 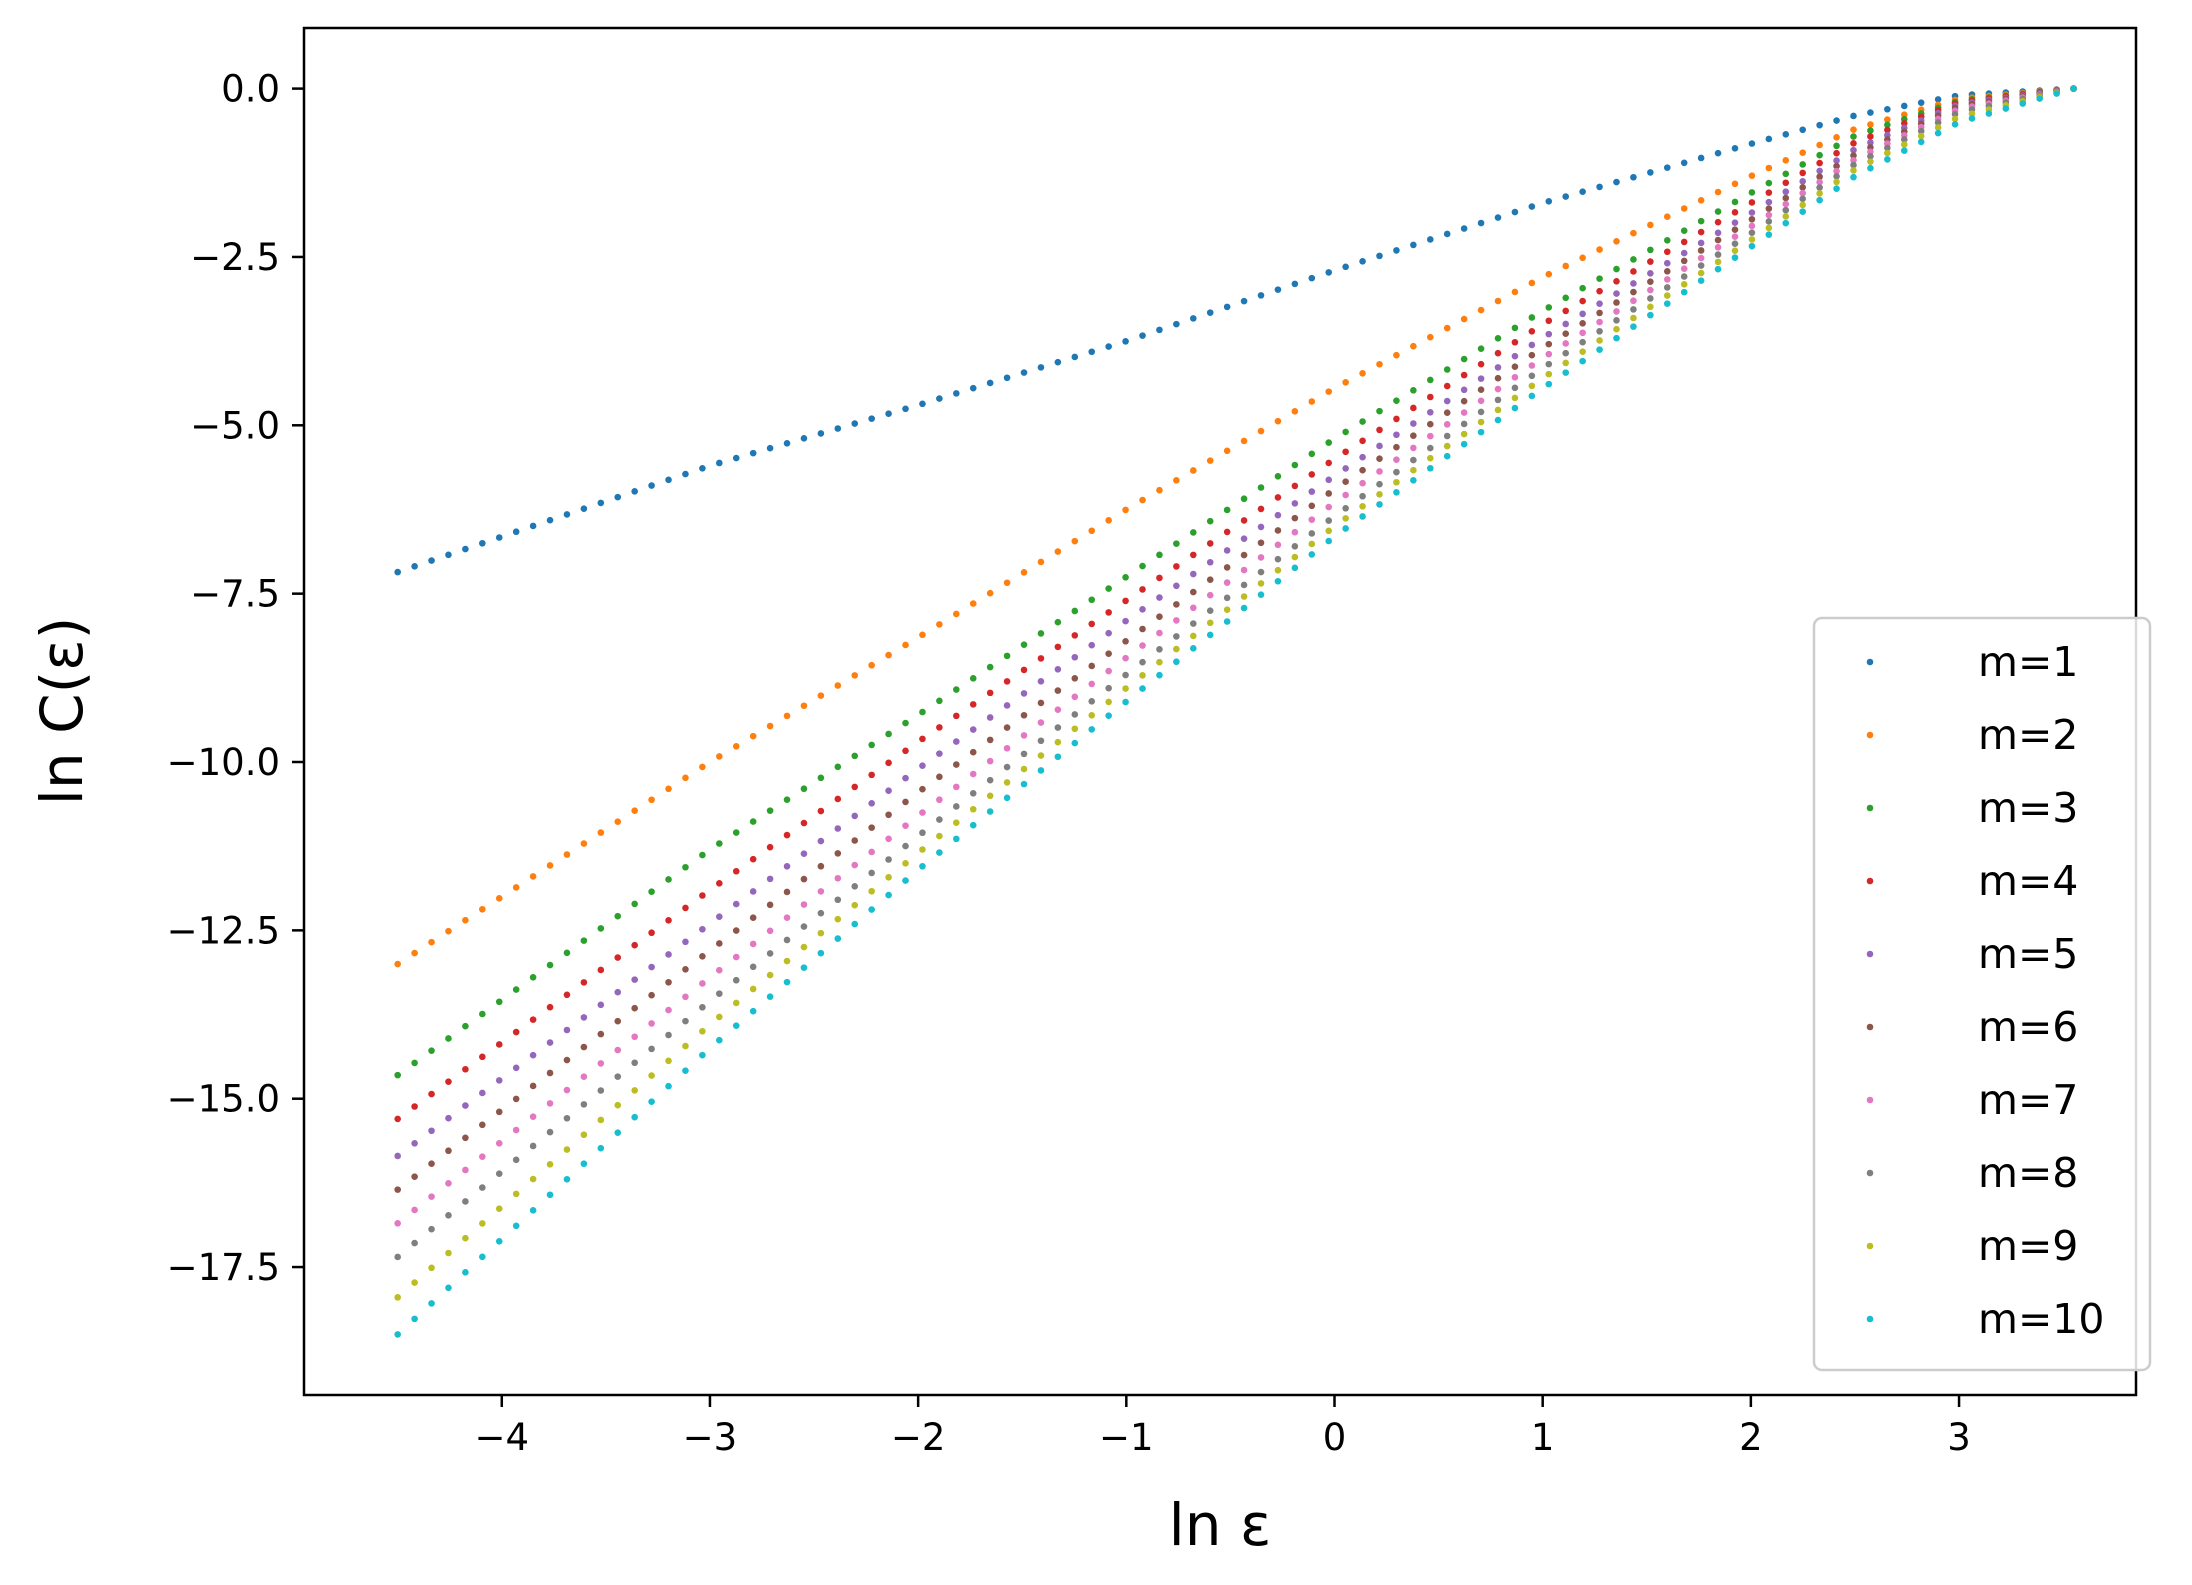 What do you see at coordinates (1972, 1100) in the screenshot?
I see `legend-item: m=7` at bounding box center [1972, 1100].